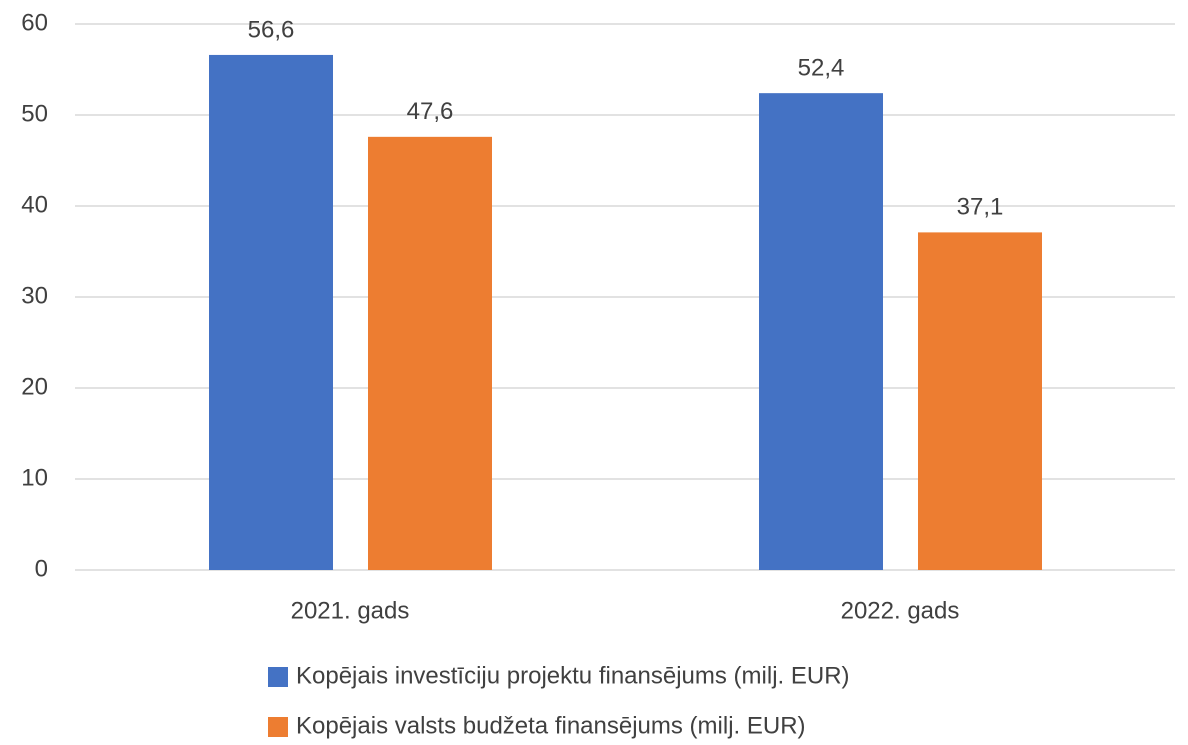 The height and width of the screenshot is (745, 1188). I want to click on y-tick-label: 30, so click(34, 295).